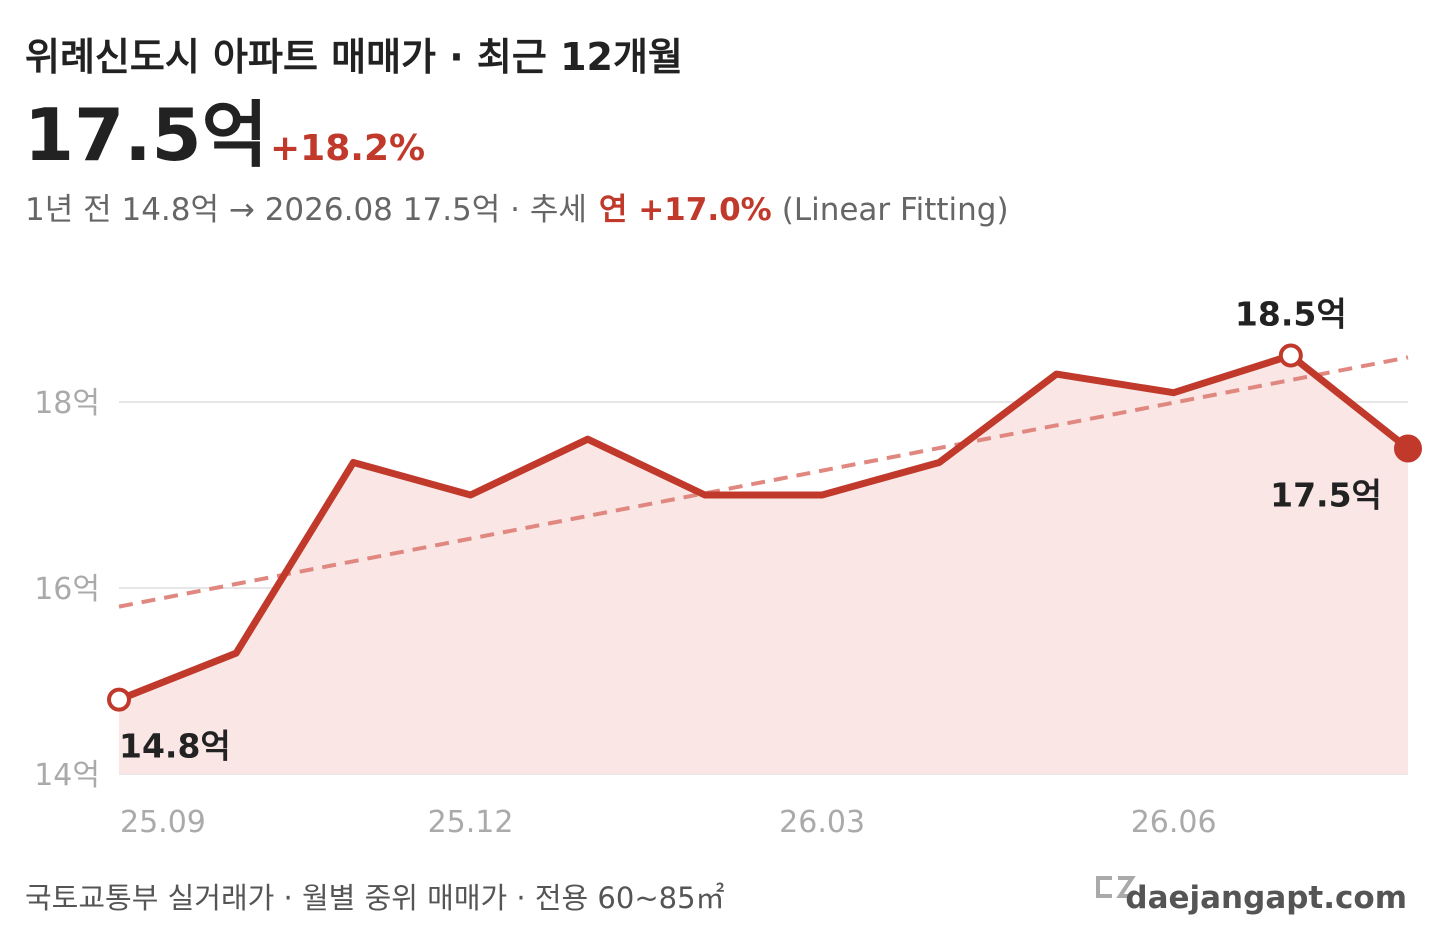 The height and width of the screenshot is (940, 1440). What do you see at coordinates (347, 148) in the screenshot?
I see `change: +18.2%` at bounding box center [347, 148].